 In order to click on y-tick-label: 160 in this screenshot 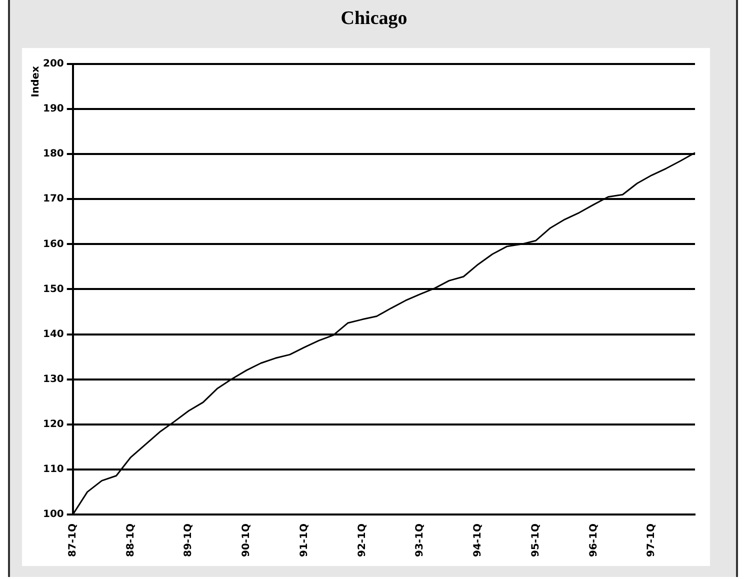, I will do `click(53, 244)`.